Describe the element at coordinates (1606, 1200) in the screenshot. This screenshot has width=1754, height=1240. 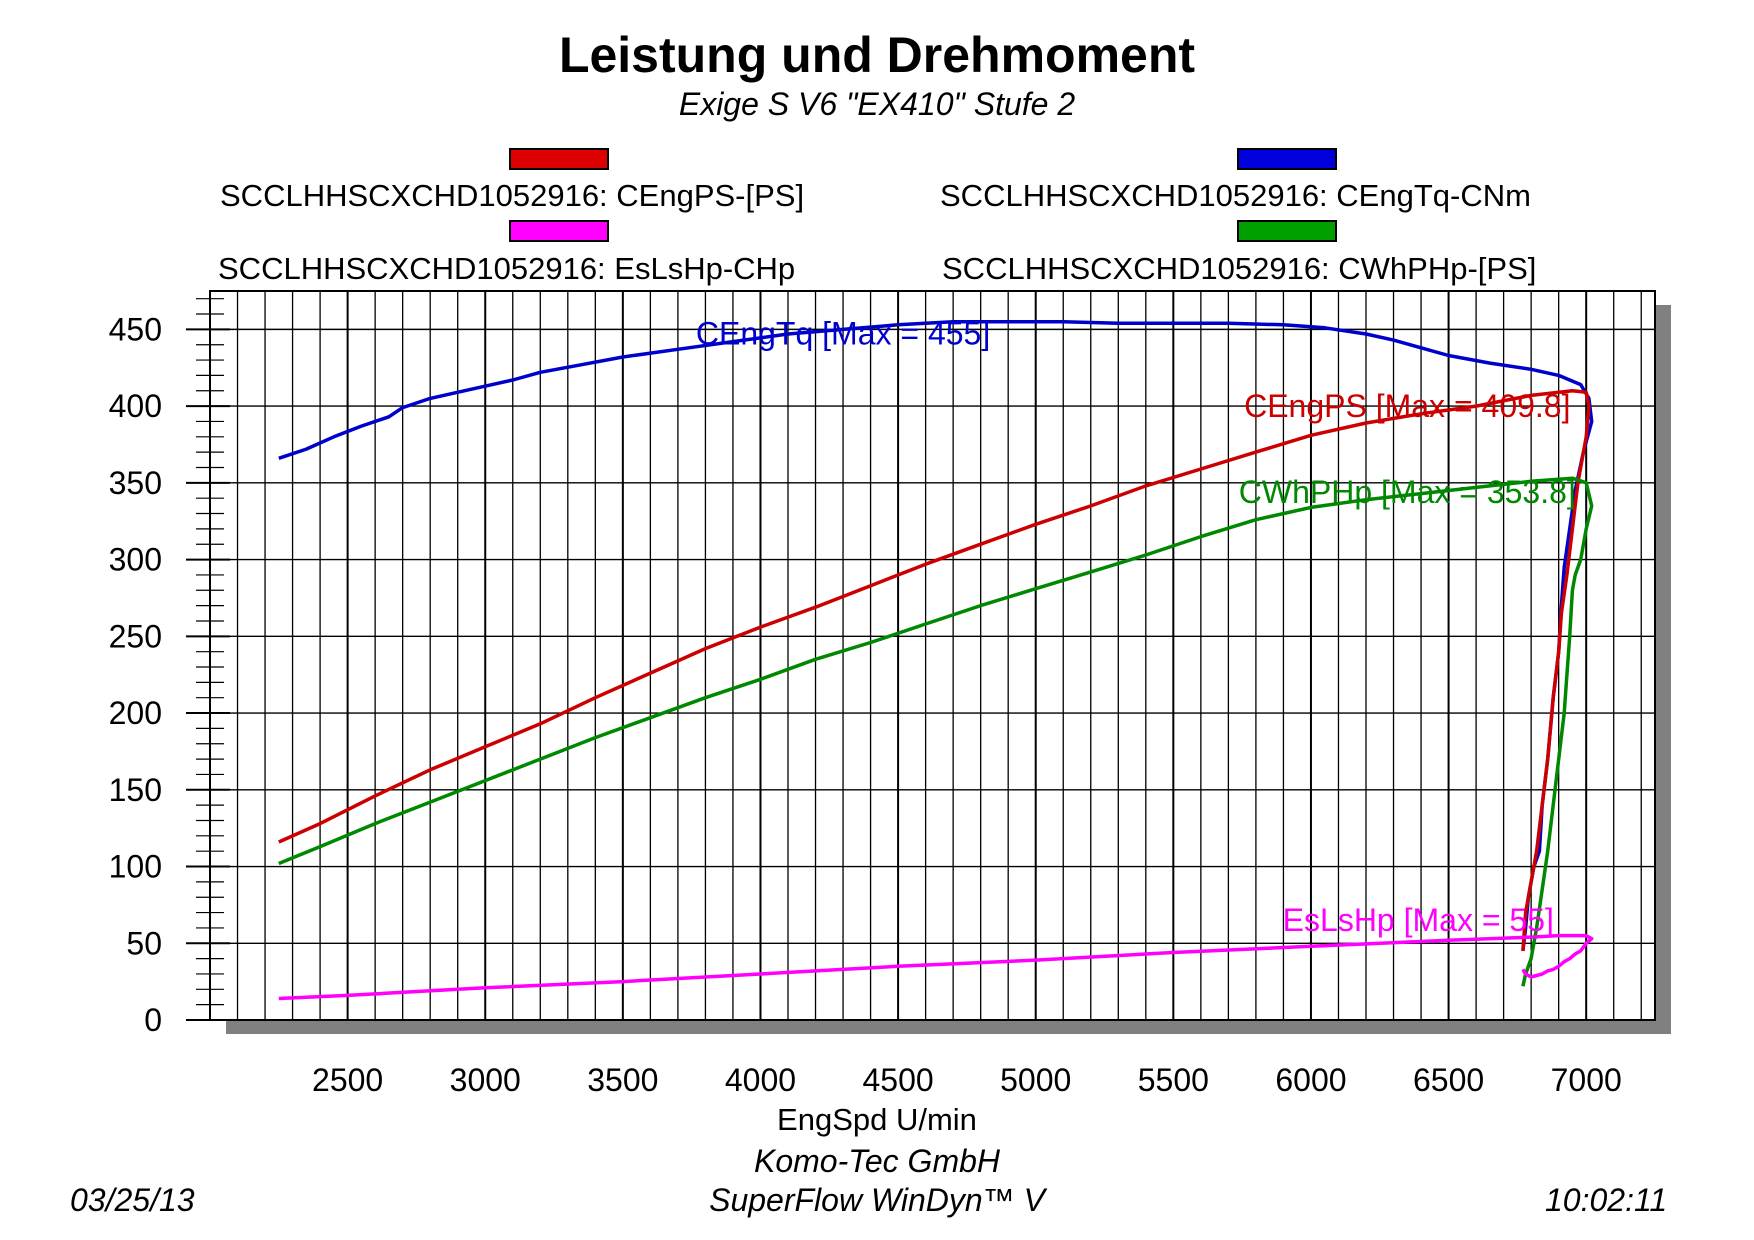
I see `report-time: 10:02:11` at that location.